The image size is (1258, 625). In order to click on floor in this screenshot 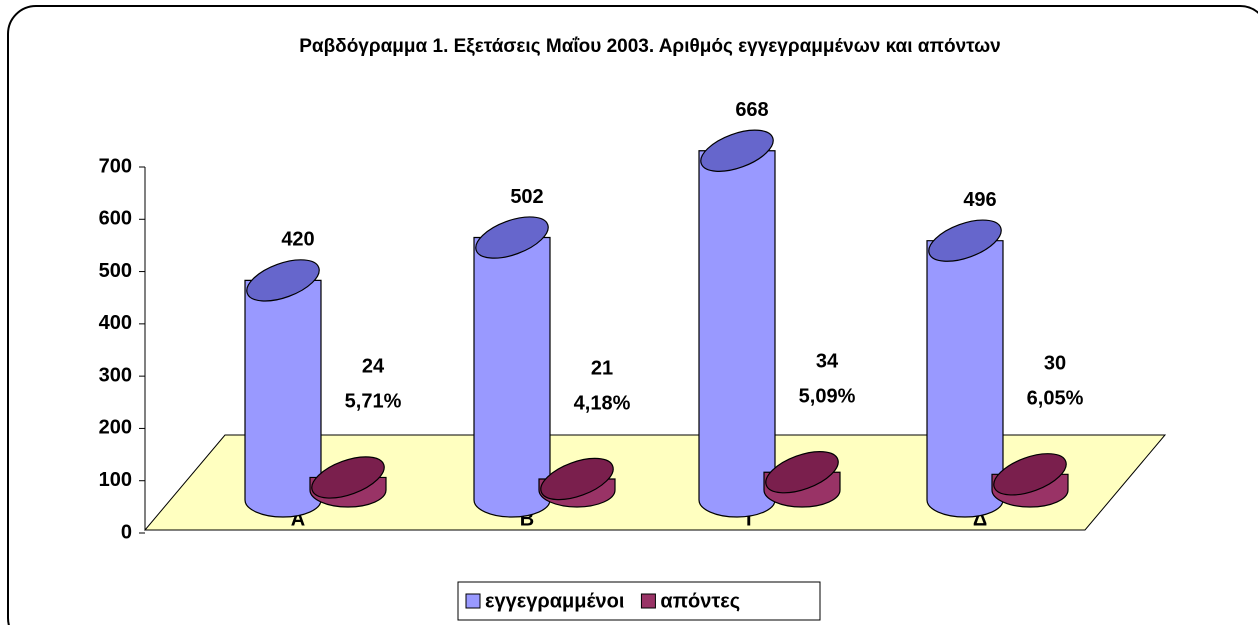, I will do `click(655, 482)`.